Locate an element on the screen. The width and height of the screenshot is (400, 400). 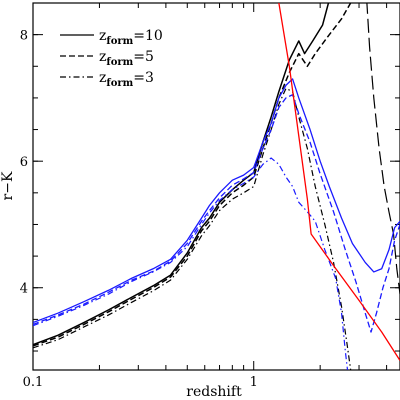
legend-sub-1: form is located at coordinates (119, 41).